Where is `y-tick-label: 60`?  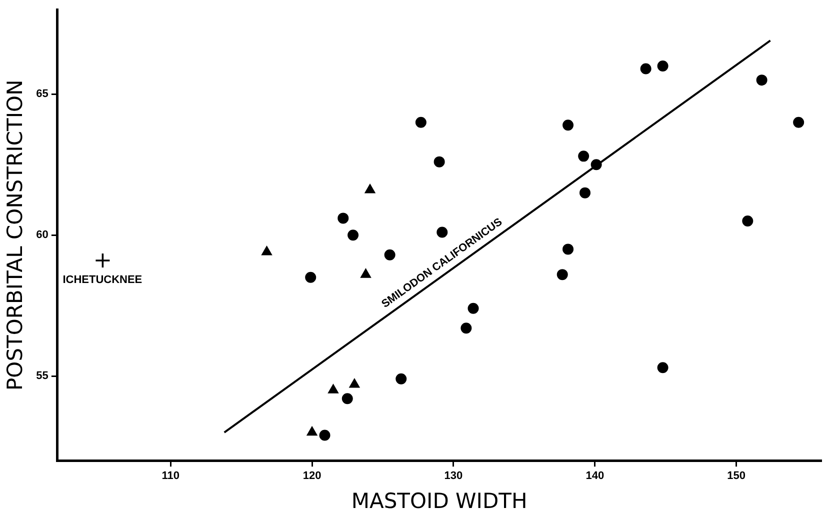
y-tick-label: 60 is located at coordinates (42, 235).